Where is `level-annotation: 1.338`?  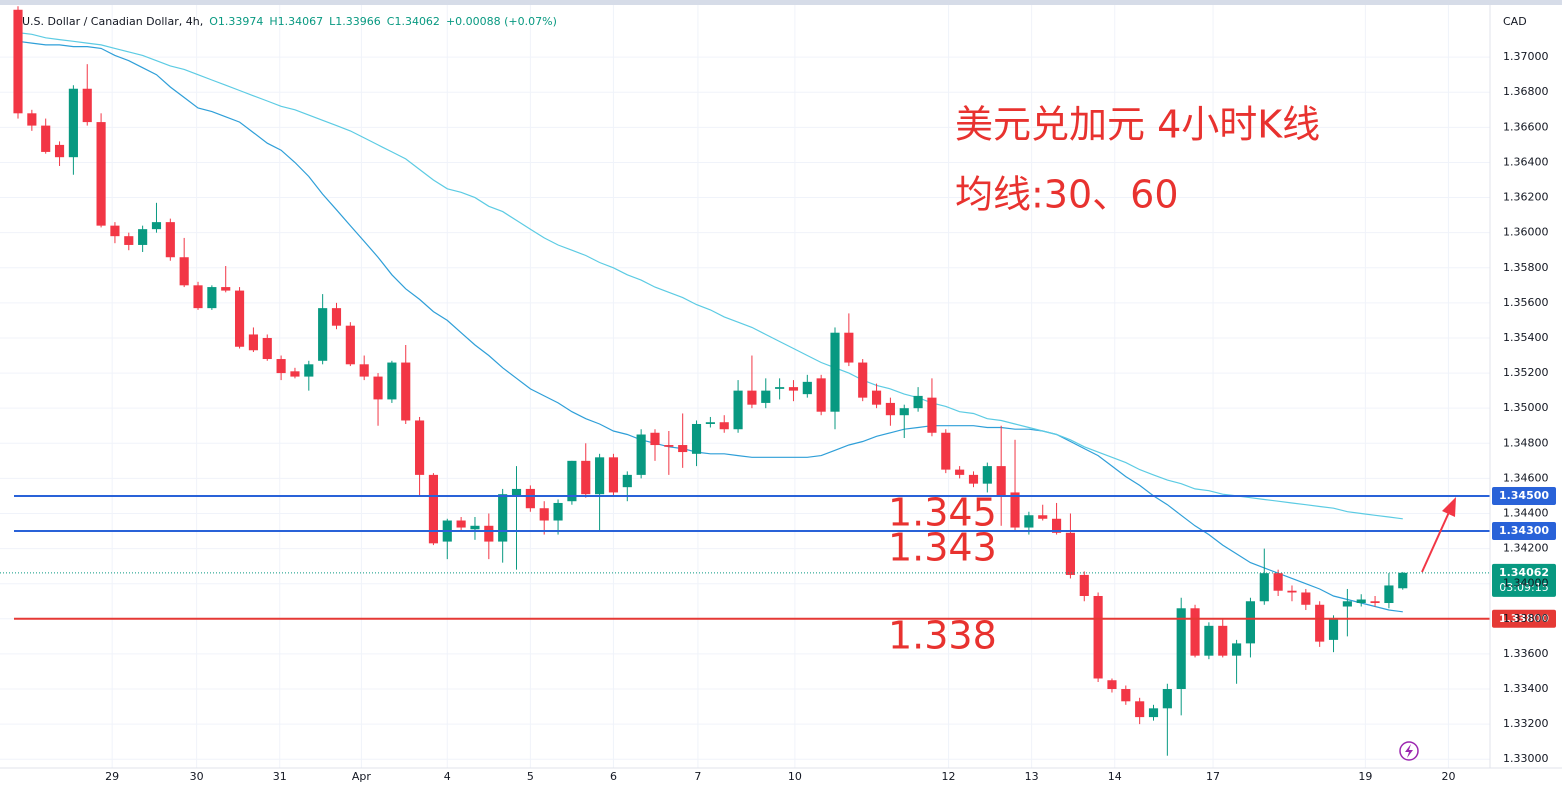 level-annotation: 1.338 is located at coordinates (942, 635).